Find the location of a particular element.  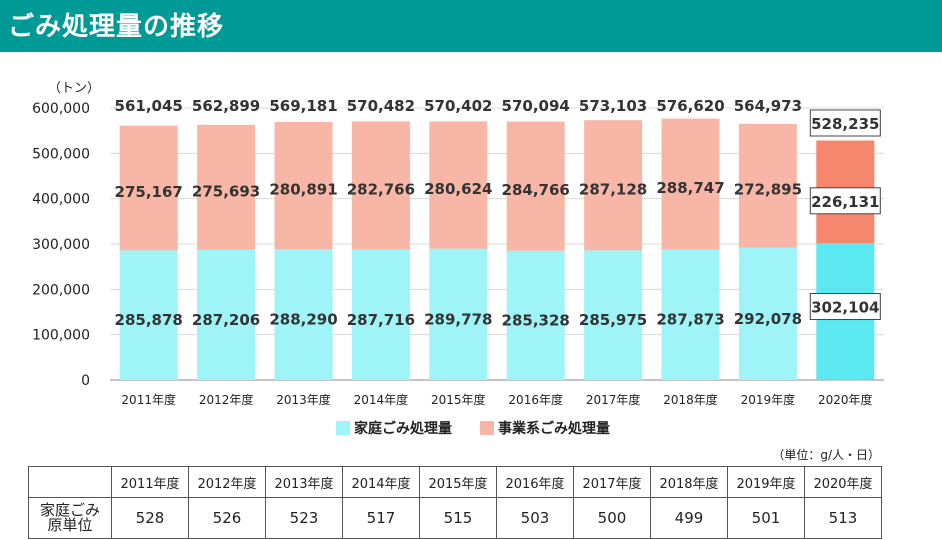

legend-item-household: 家庭ごみ処理量 is located at coordinates (394, 428).